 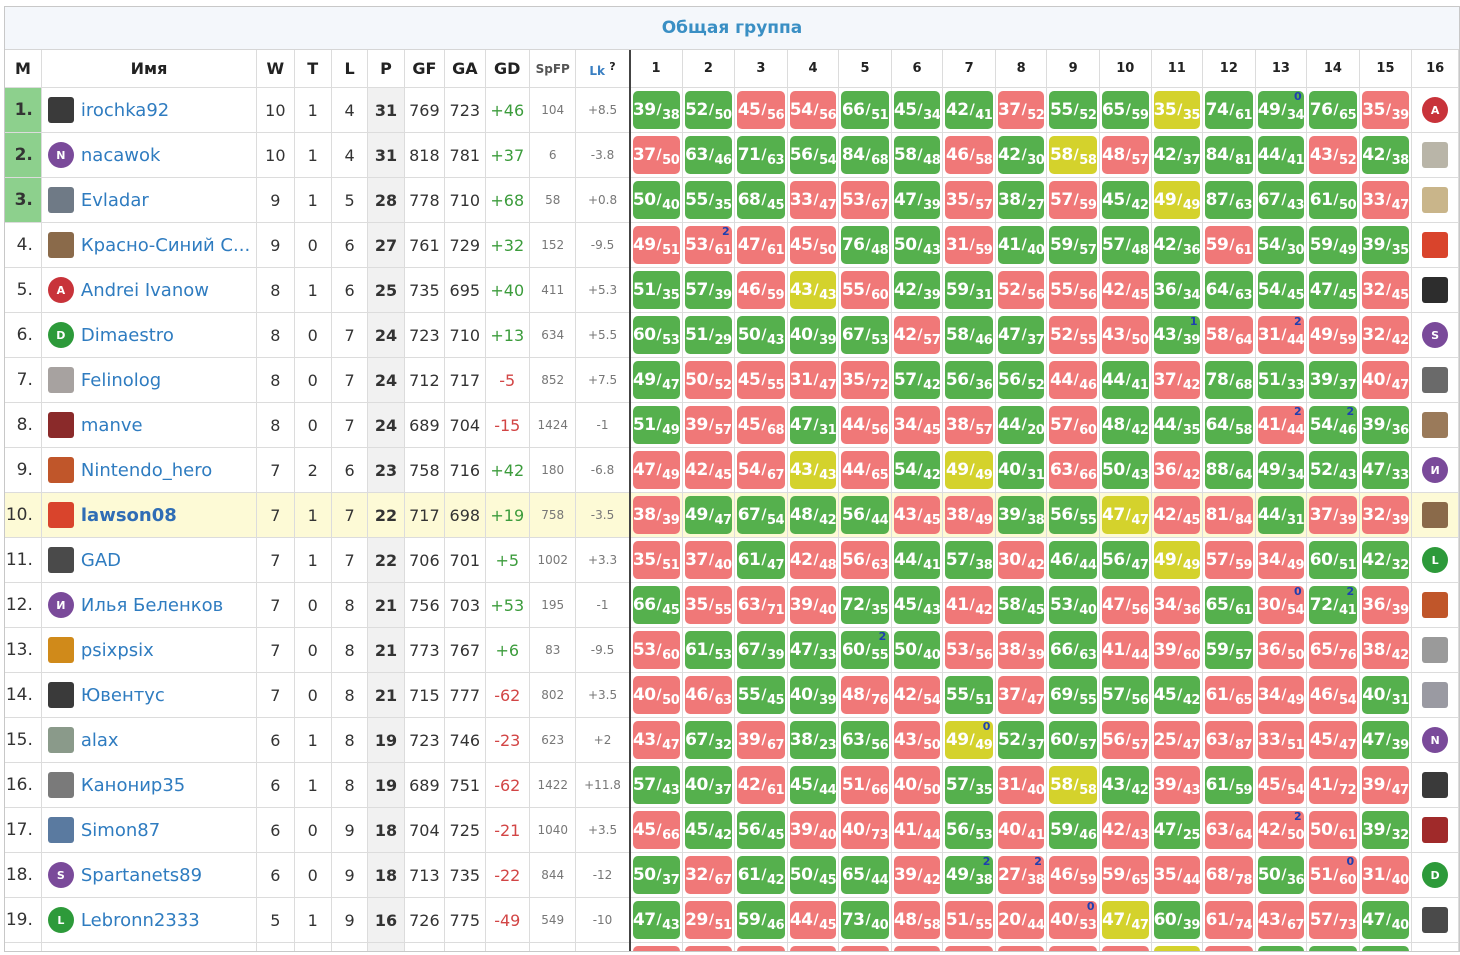 What do you see at coordinates (1073, 470) in the screenshot?
I see `match-score: 63/66` at bounding box center [1073, 470].